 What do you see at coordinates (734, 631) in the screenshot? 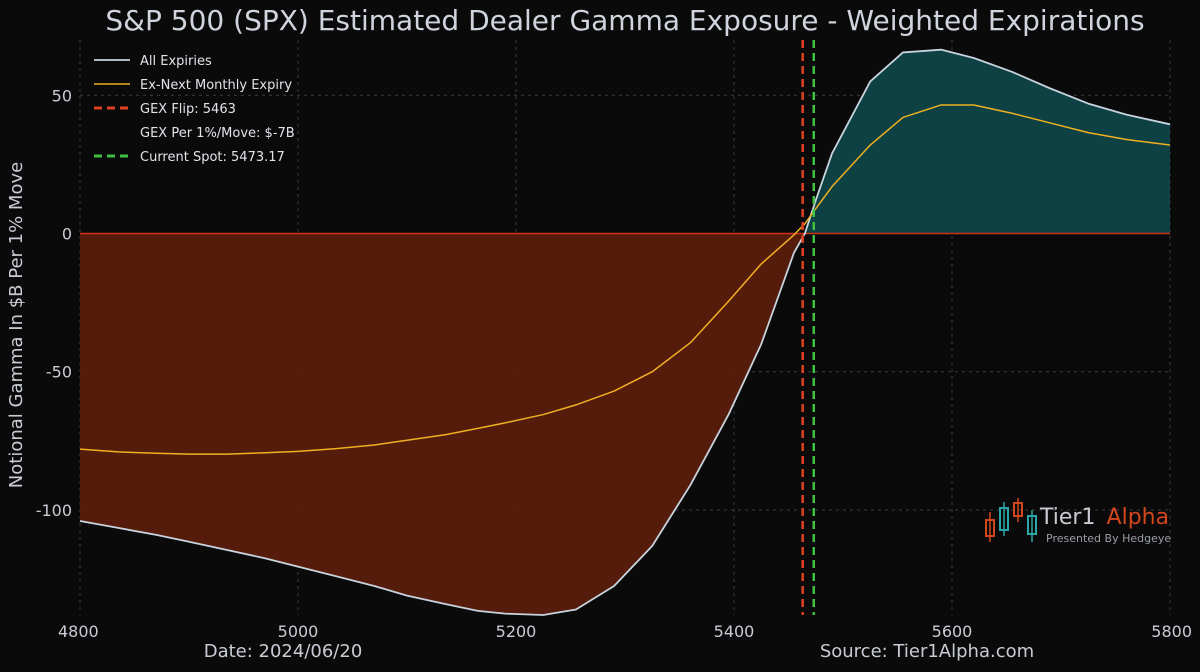
I see `x-tick-label: 5400` at bounding box center [734, 631].